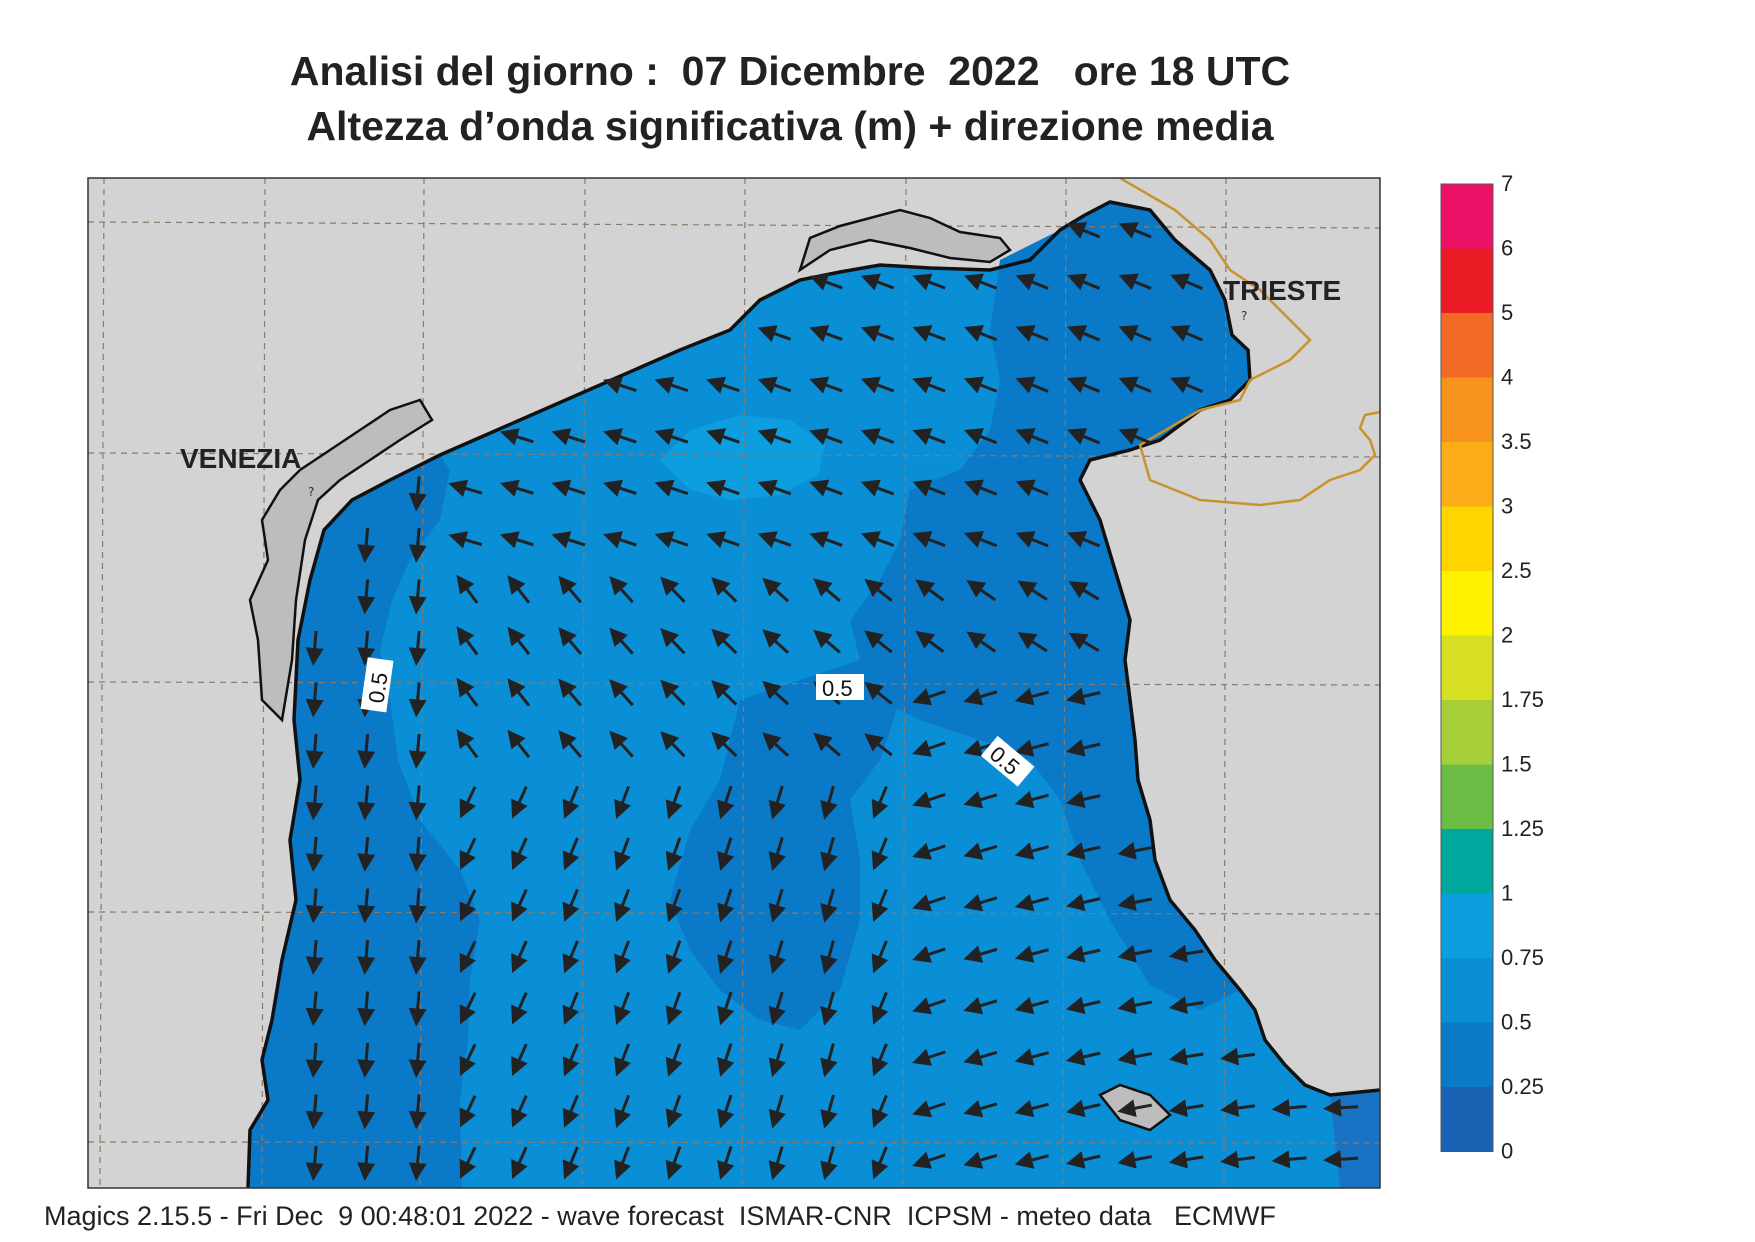 Image resolution: width=1755 pixels, height=1242 pixels. I want to click on legend-tick-label: 1.5, so click(1516, 764).